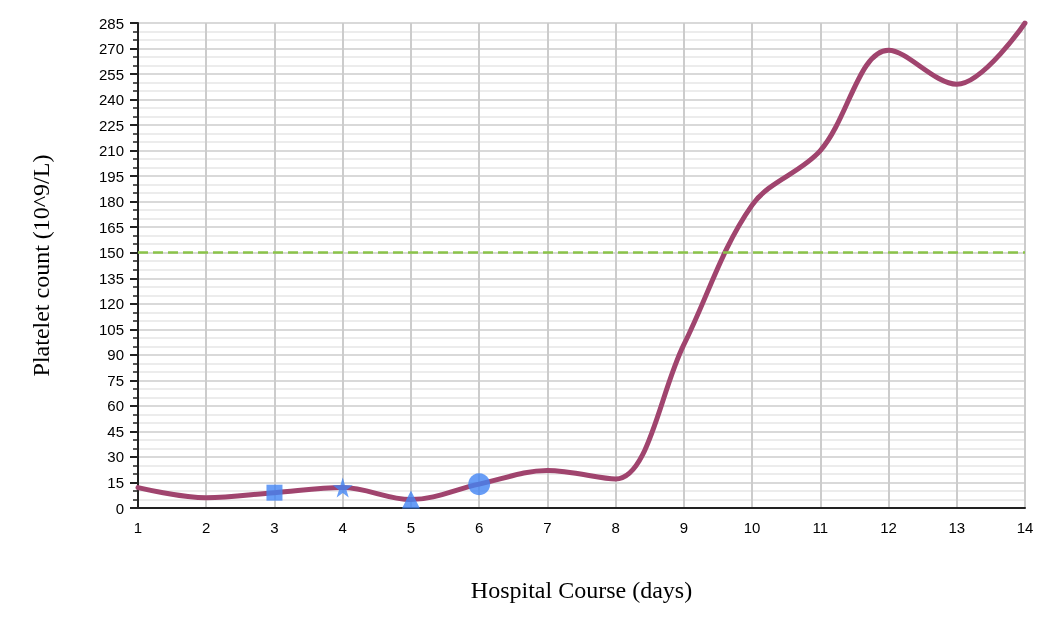 The height and width of the screenshot is (617, 1051). I want to click on y-tick-label: 0, so click(119, 508).